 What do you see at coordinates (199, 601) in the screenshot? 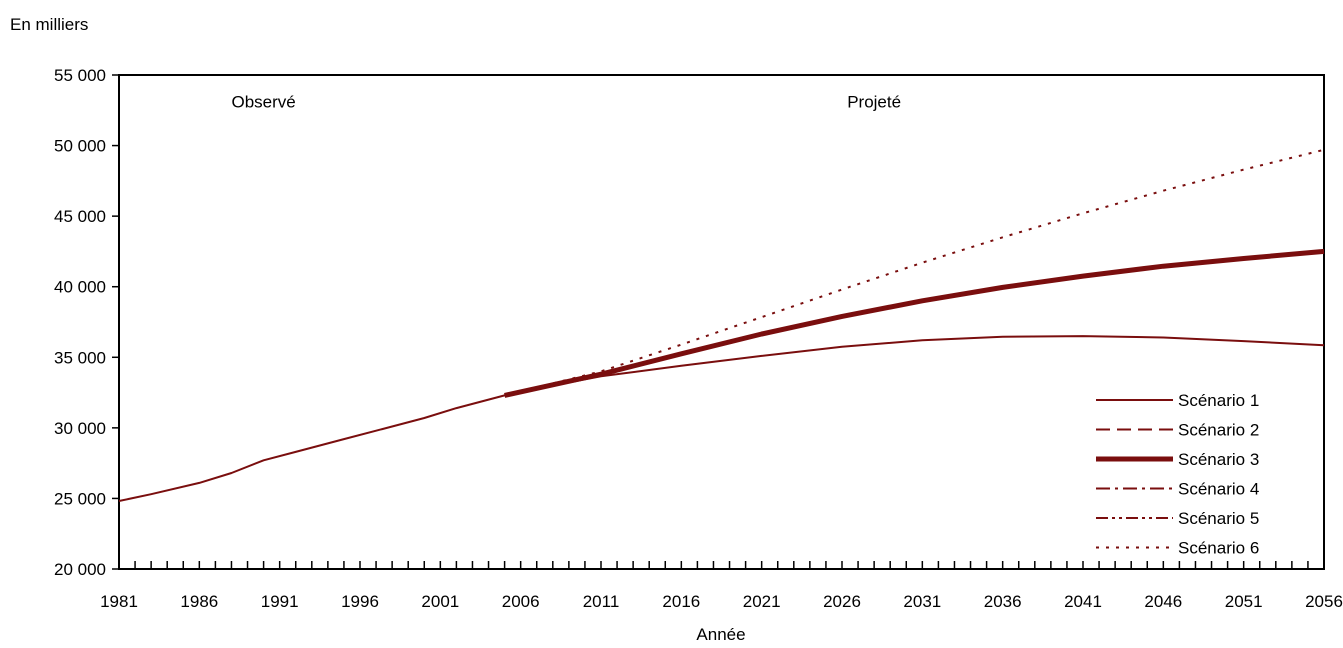
I see `x-tick-label: 1986` at bounding box center [199, 601].